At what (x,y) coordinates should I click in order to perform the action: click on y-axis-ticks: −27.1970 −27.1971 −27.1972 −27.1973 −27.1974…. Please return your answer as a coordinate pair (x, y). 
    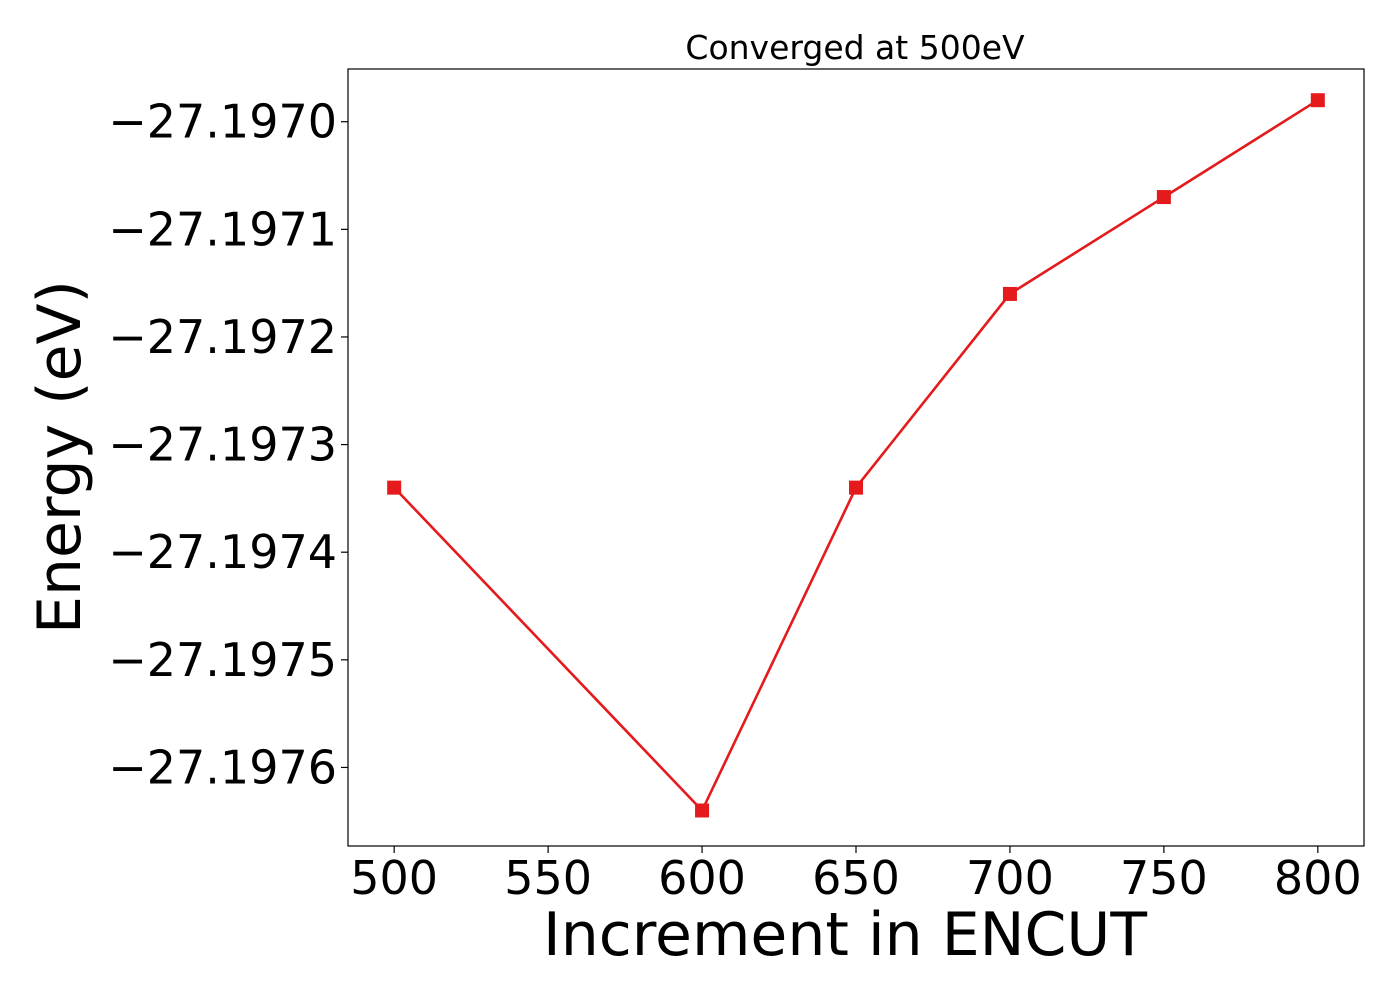
    Looking at the image, I should click on (228, 444).